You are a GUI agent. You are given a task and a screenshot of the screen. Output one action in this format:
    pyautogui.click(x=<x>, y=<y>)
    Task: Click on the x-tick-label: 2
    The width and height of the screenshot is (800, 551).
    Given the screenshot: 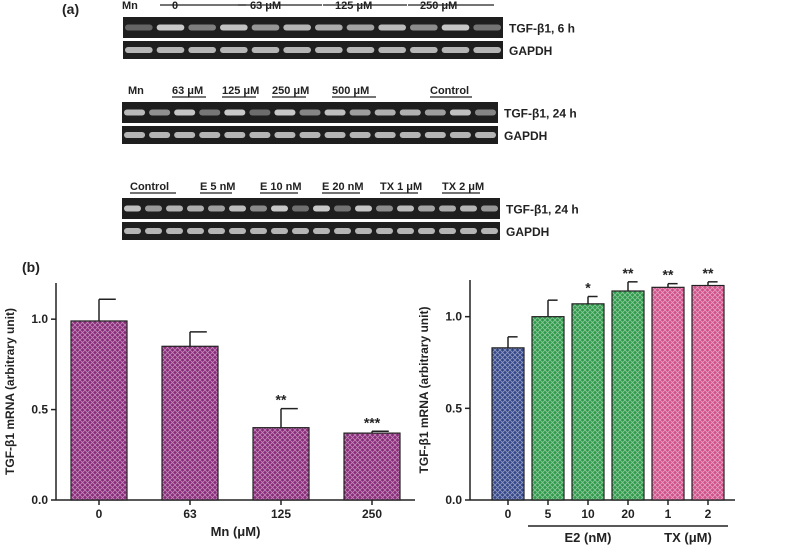 What is the action you would take?
    pyautogui.click(x=708, y=514)
    